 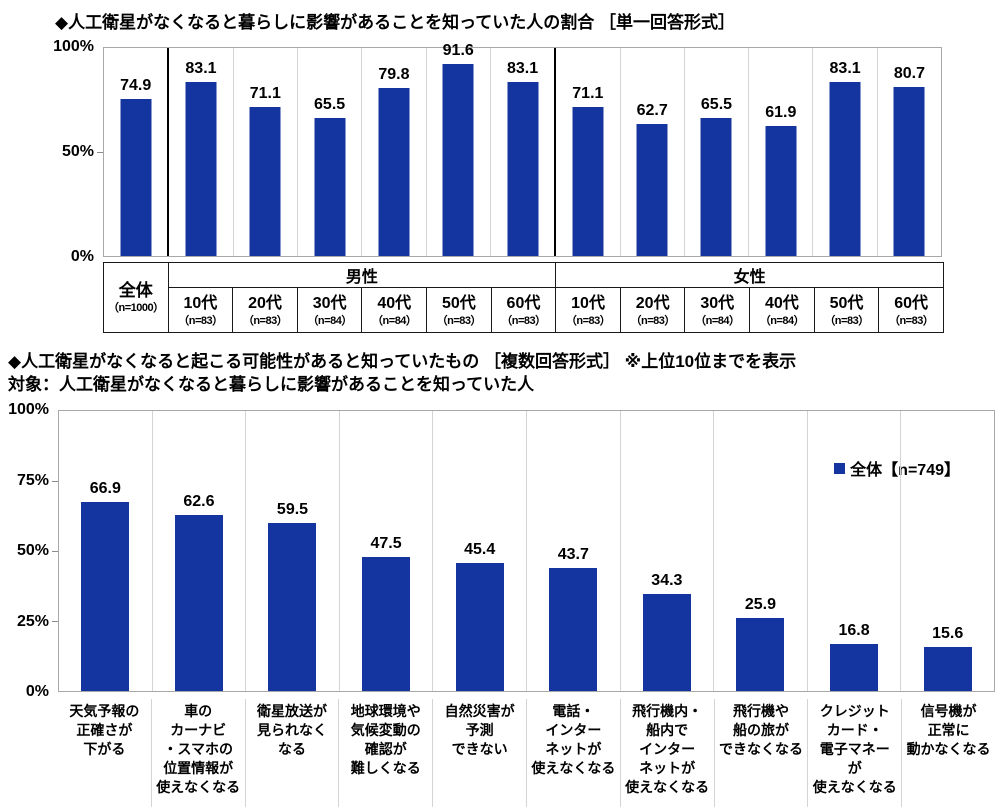 I want to click on table-cell-overall: 全体 （n=1000）, so click(x=136, y=297).